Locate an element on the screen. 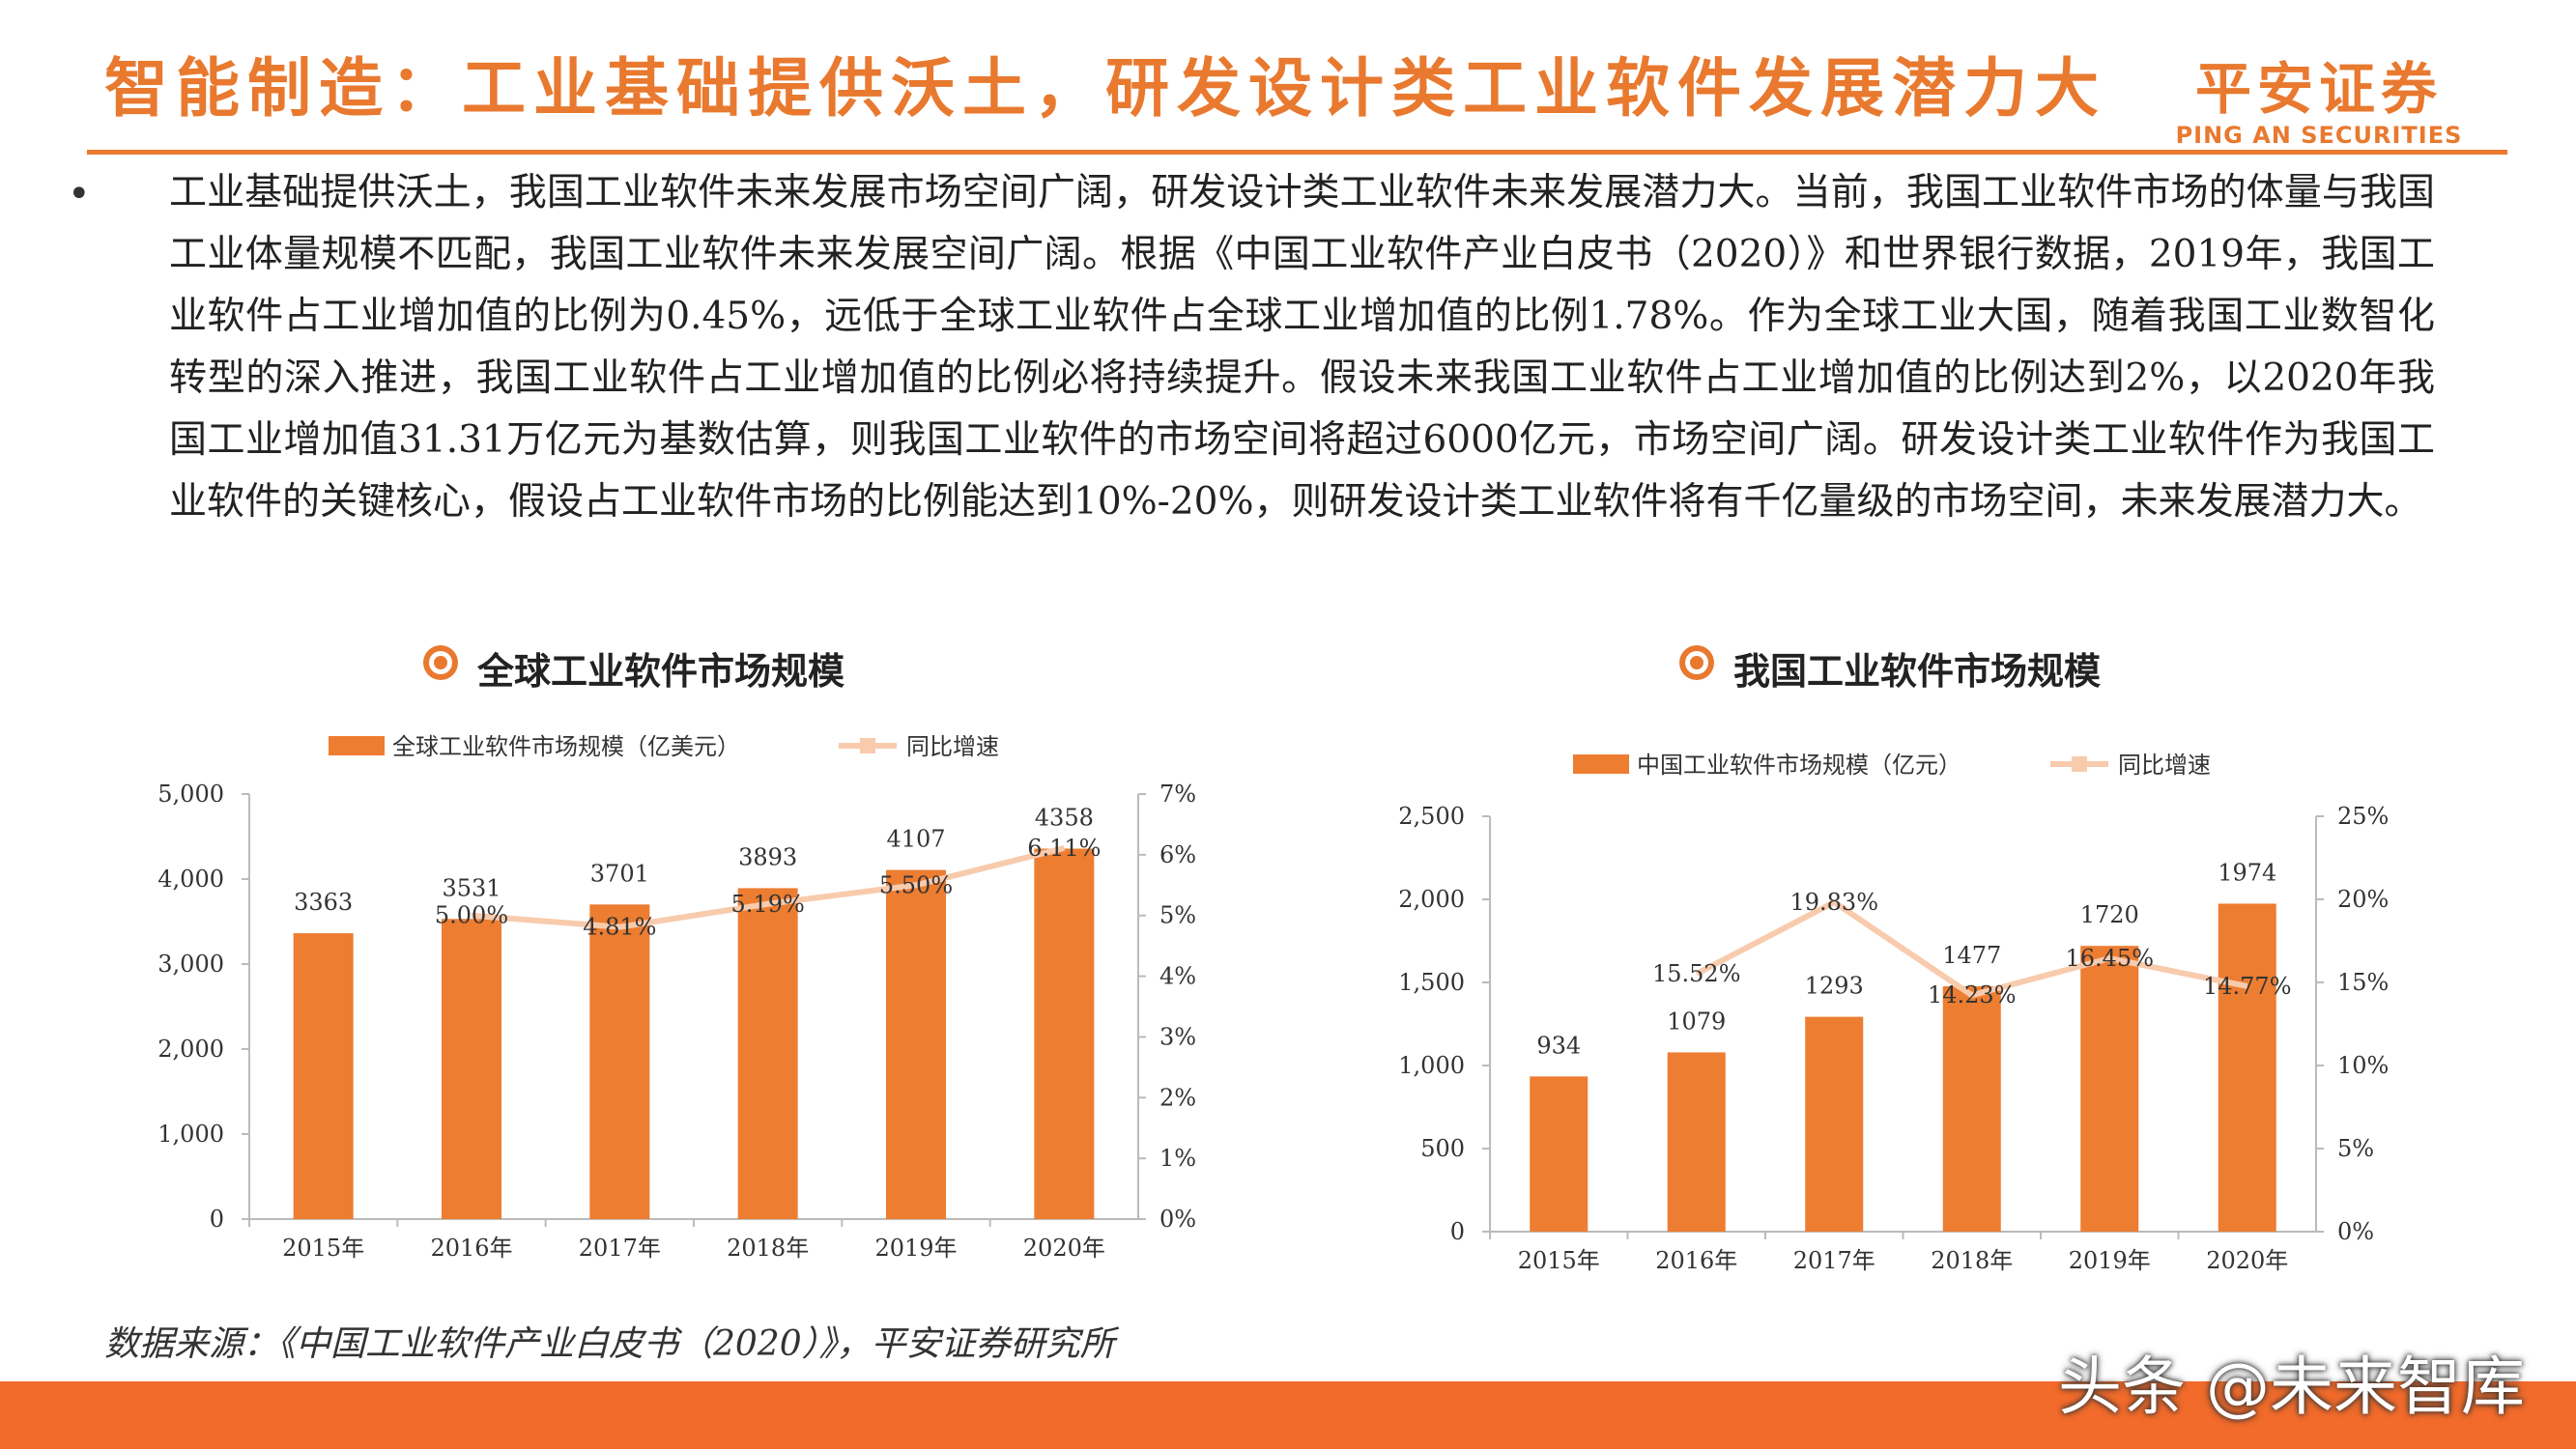 The height and width of the screenshot is (1449, 2576). growth-value-label: 4.81% is located at coordinates (620, 927).